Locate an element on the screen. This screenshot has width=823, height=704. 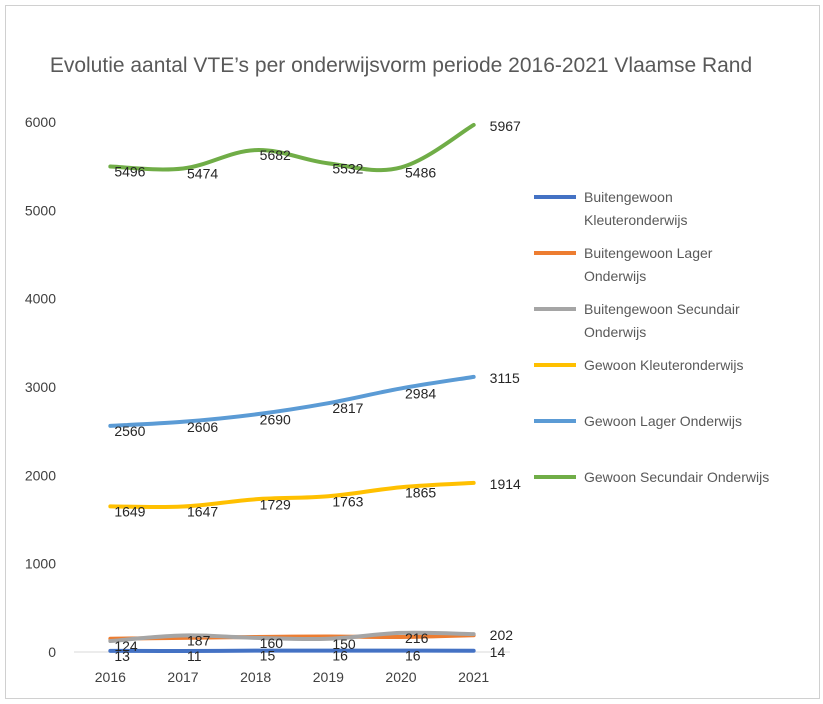
legend-label: Gewoon Secundair Onderwijs is located at coordinates (676, 477).